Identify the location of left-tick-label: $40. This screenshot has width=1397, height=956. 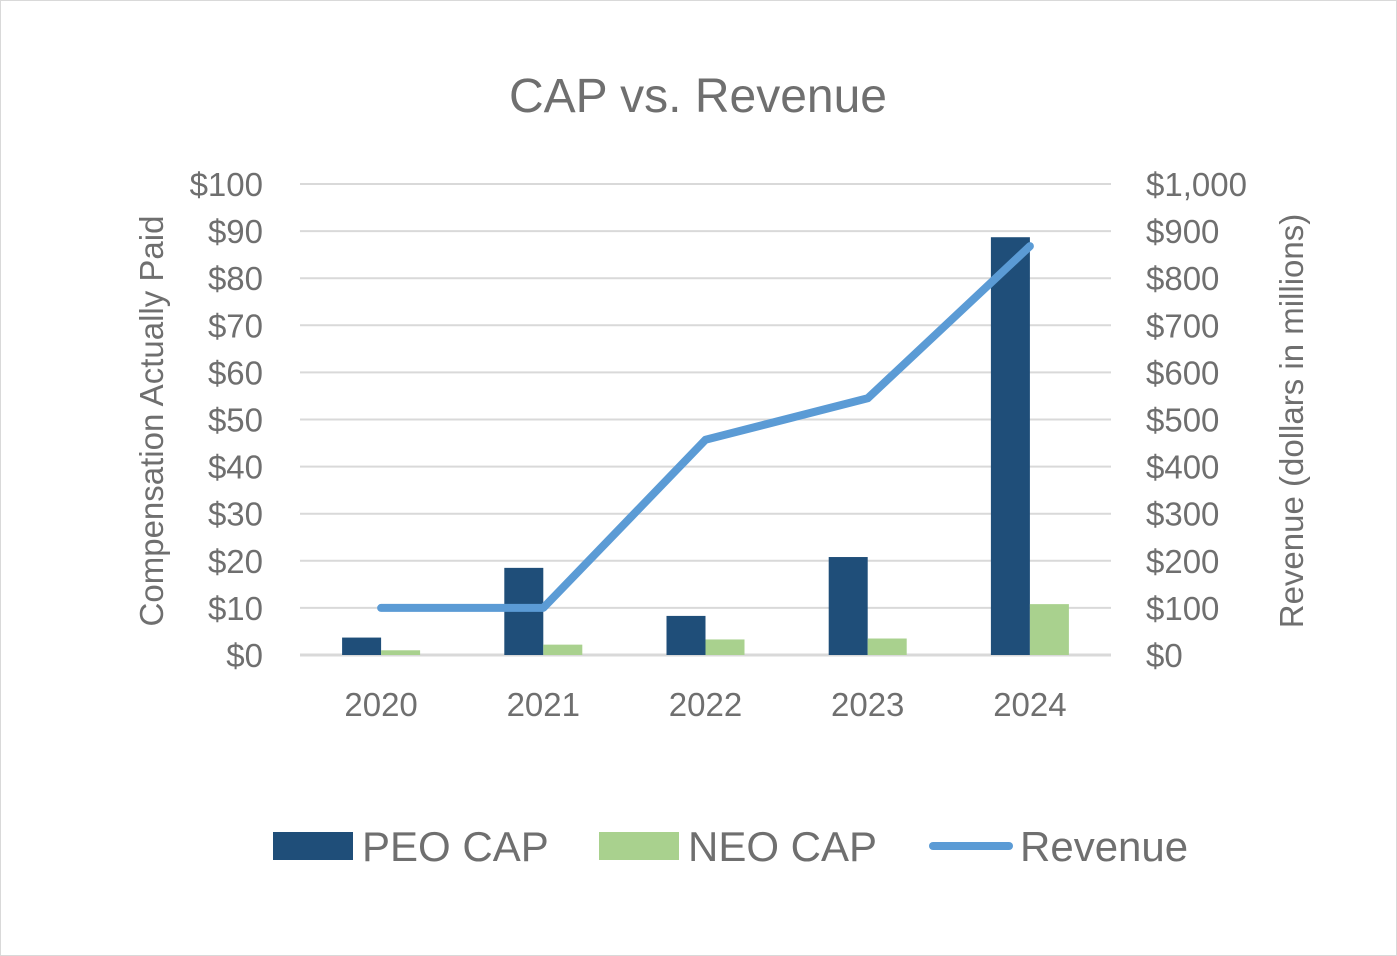
(235, 467).